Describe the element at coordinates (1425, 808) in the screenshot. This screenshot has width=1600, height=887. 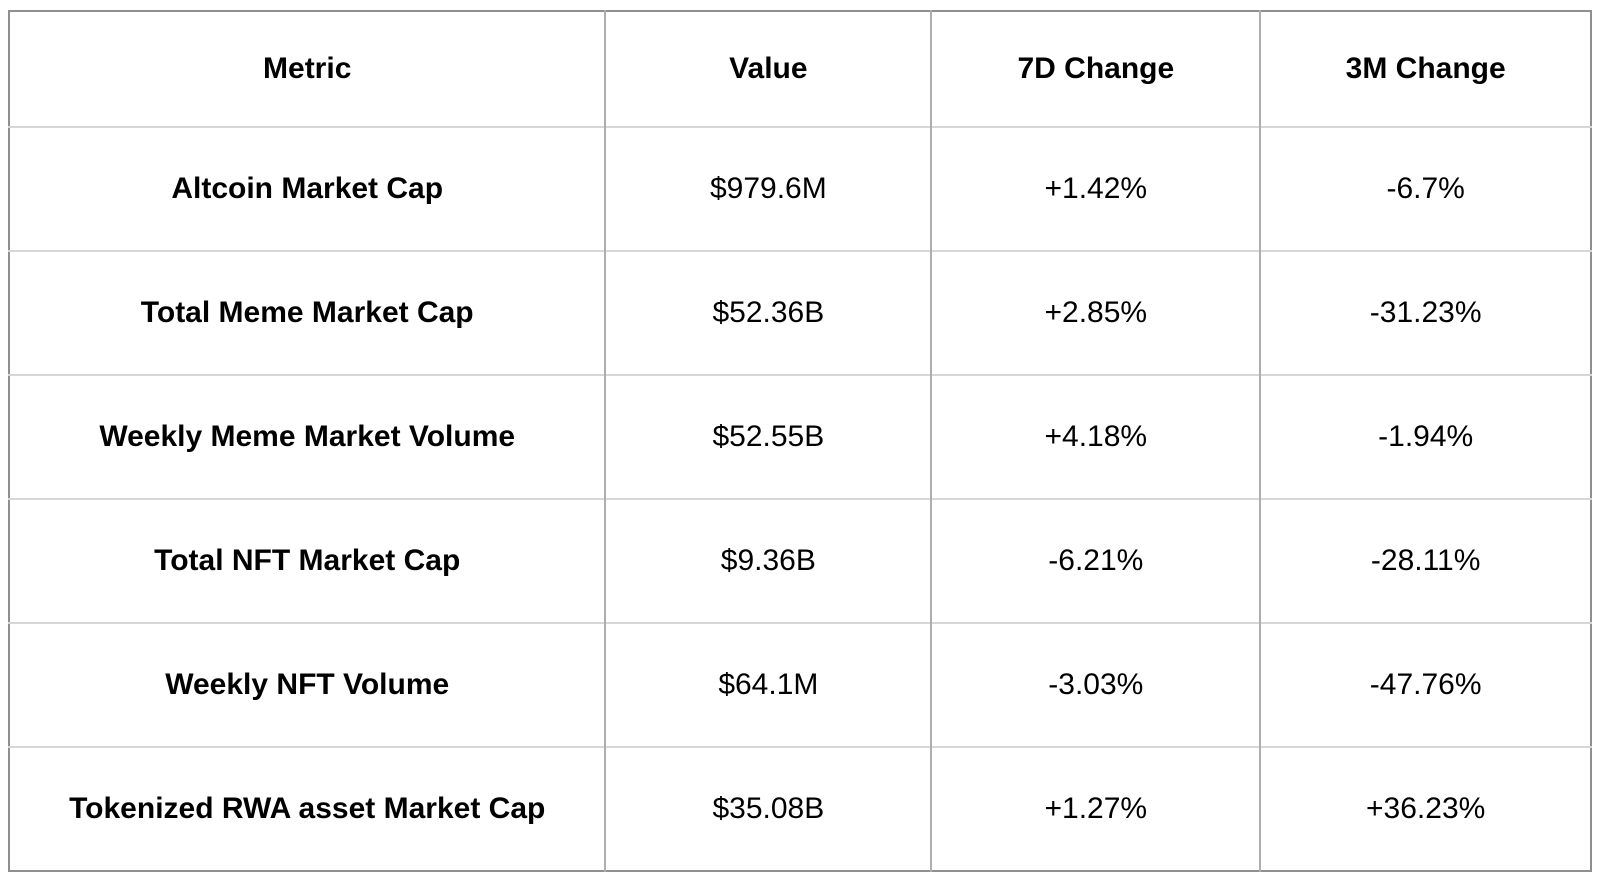
I see `cell-3m-change: +36.23%` at that location.